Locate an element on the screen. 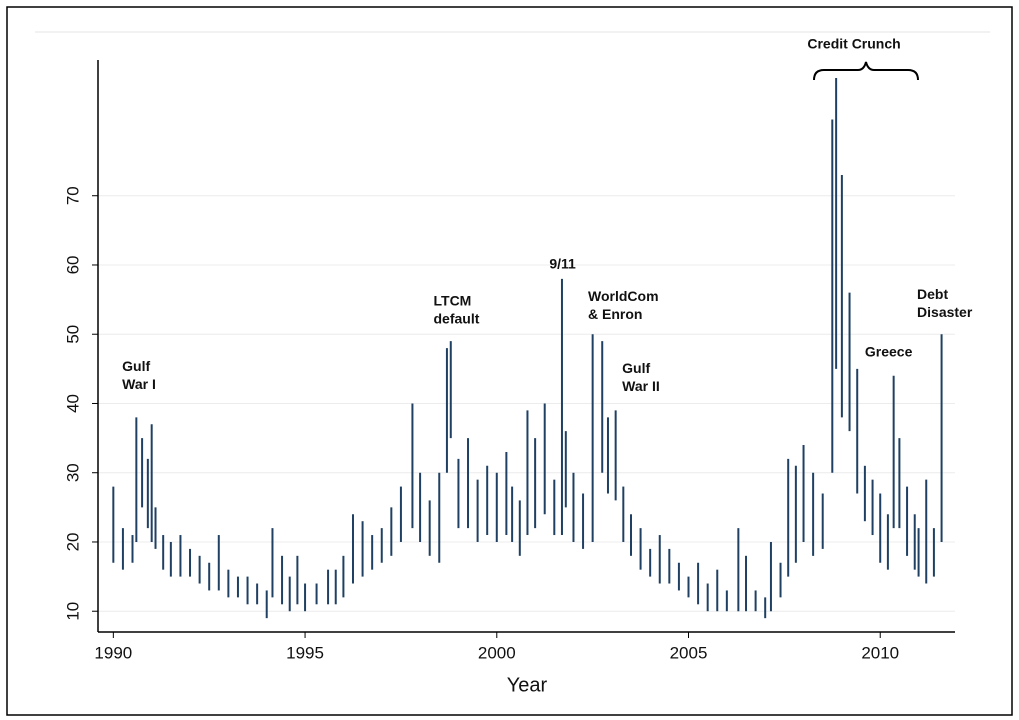 The width and height of the screenshot is (1019, 720). annotation: & Enron is located at coordinates (615, 314).